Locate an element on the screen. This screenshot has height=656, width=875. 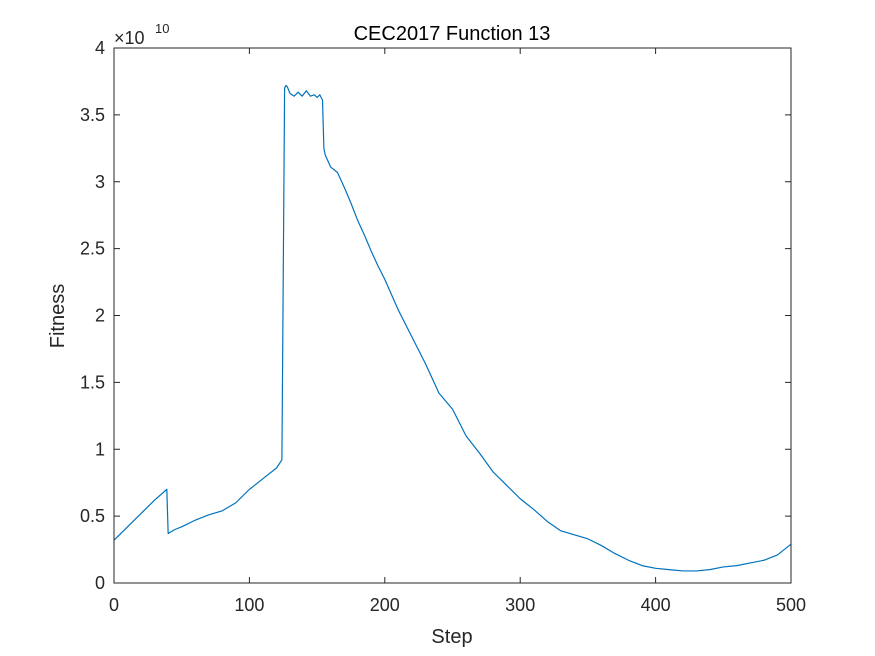
y-tick-label: 2 is located at coordinates (100, 316).